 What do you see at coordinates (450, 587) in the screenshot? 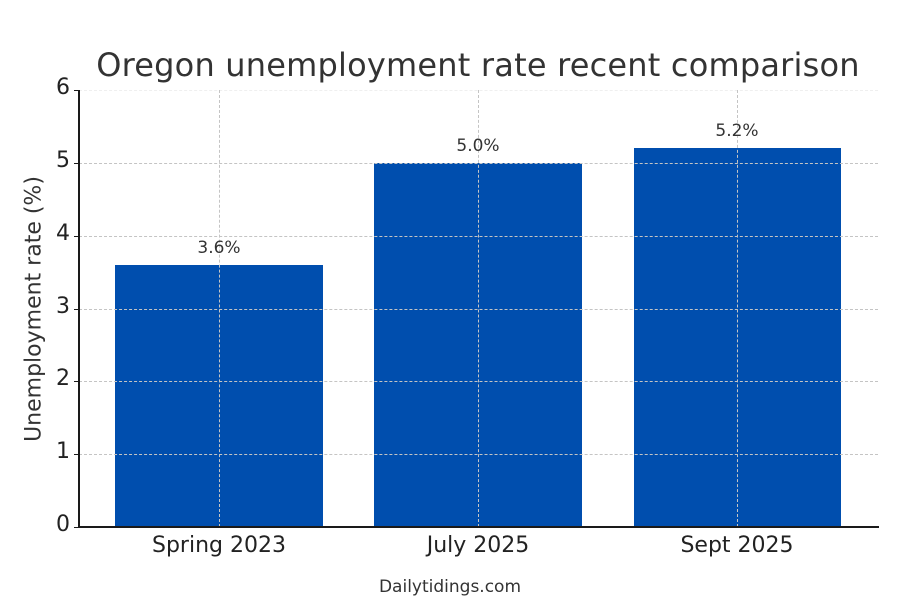
I see `source-credit: Dailytidings.com` at bounding box center [450, 587].